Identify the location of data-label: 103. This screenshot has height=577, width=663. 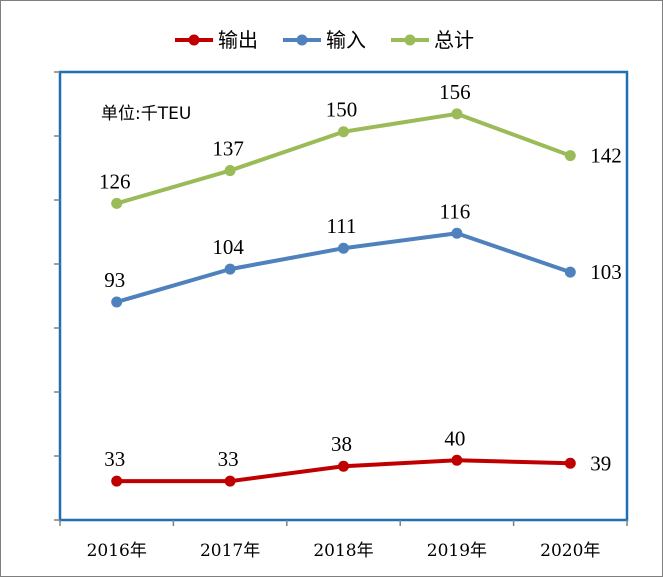
(606, 272).